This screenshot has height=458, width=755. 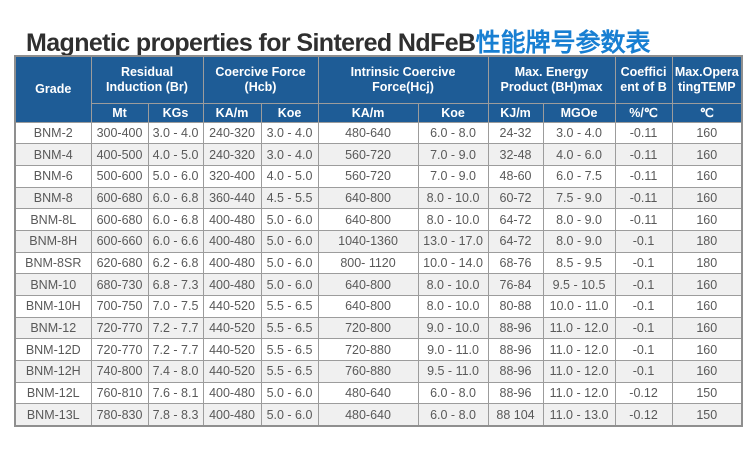 I want to click on value-cell-hcj-koe: 9.5 - 11.0, so click(x=453, y=371).